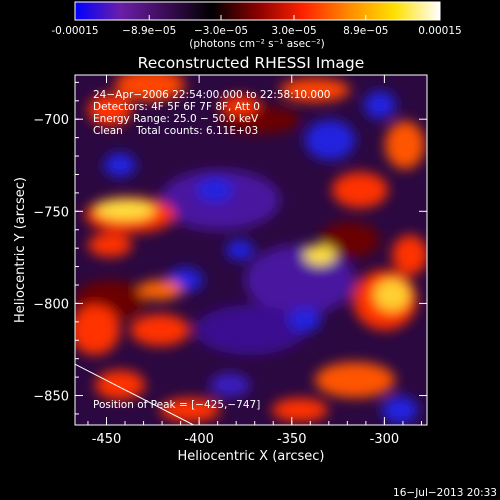 This screenshot has width=500, height=500. Describe the element at coordinates (365, 31) in the screenshot. I see `colorbar-tick-label: 8.9e−05` at that location.